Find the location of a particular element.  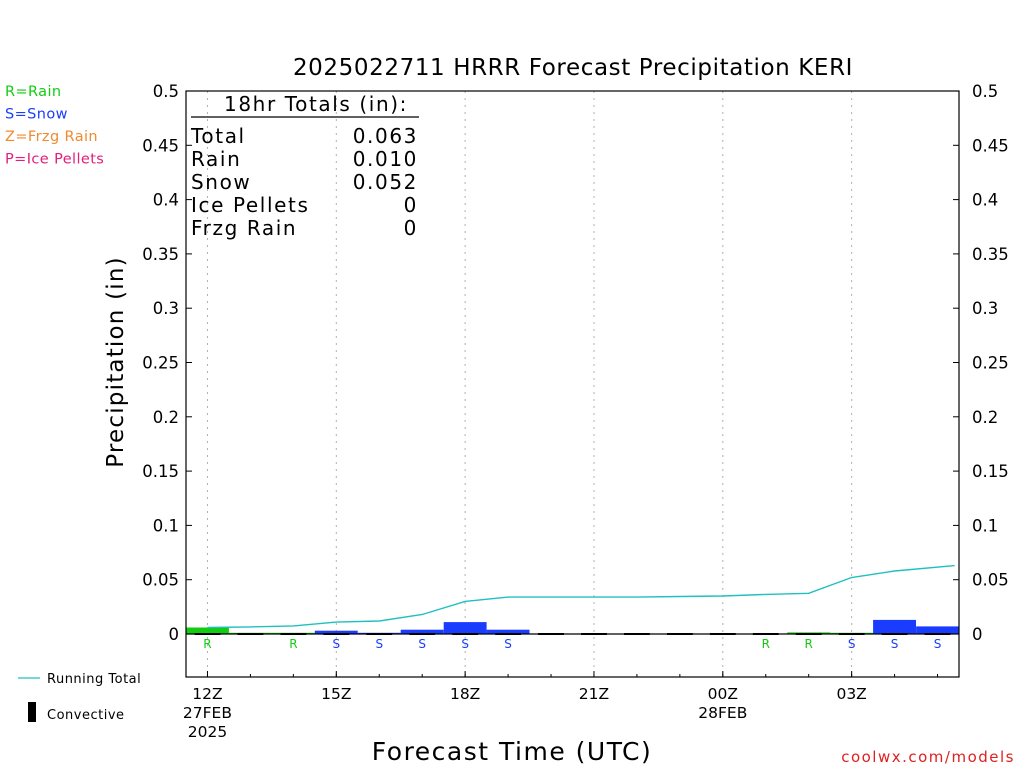

totals-value: 0.063 is located at coordinates (385, 136).